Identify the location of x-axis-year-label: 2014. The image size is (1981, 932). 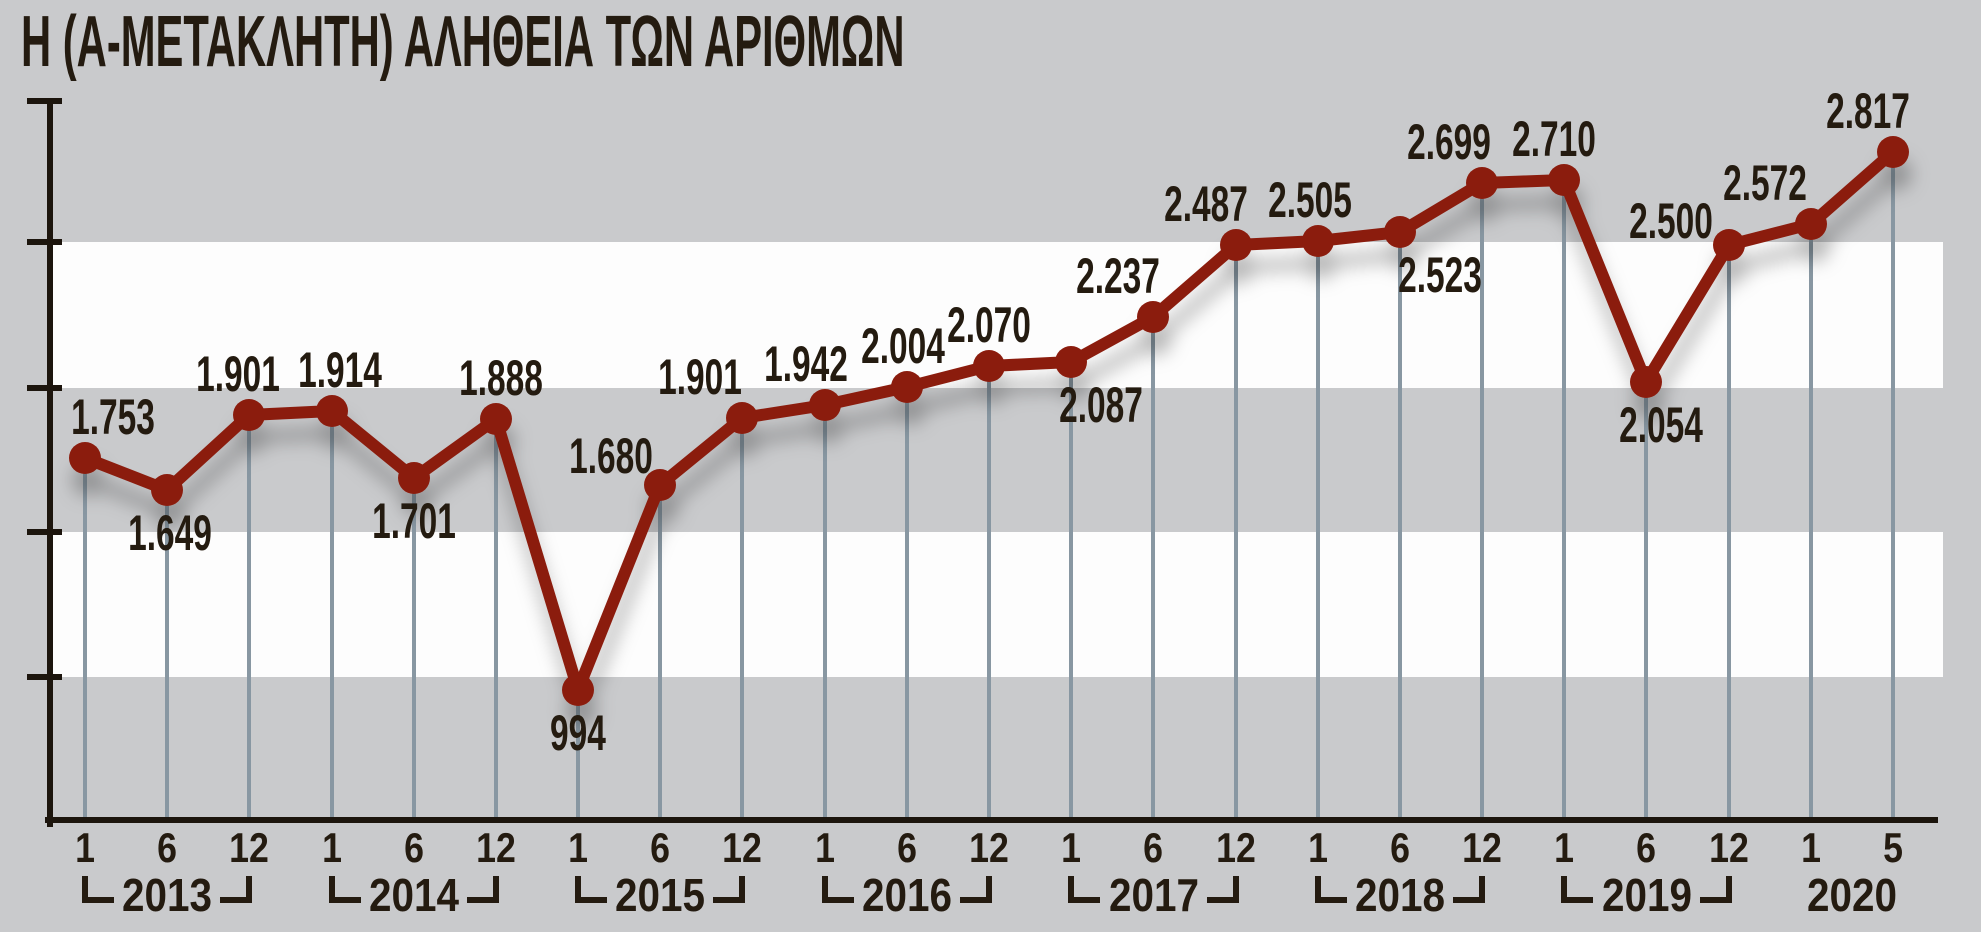
(414, 895).